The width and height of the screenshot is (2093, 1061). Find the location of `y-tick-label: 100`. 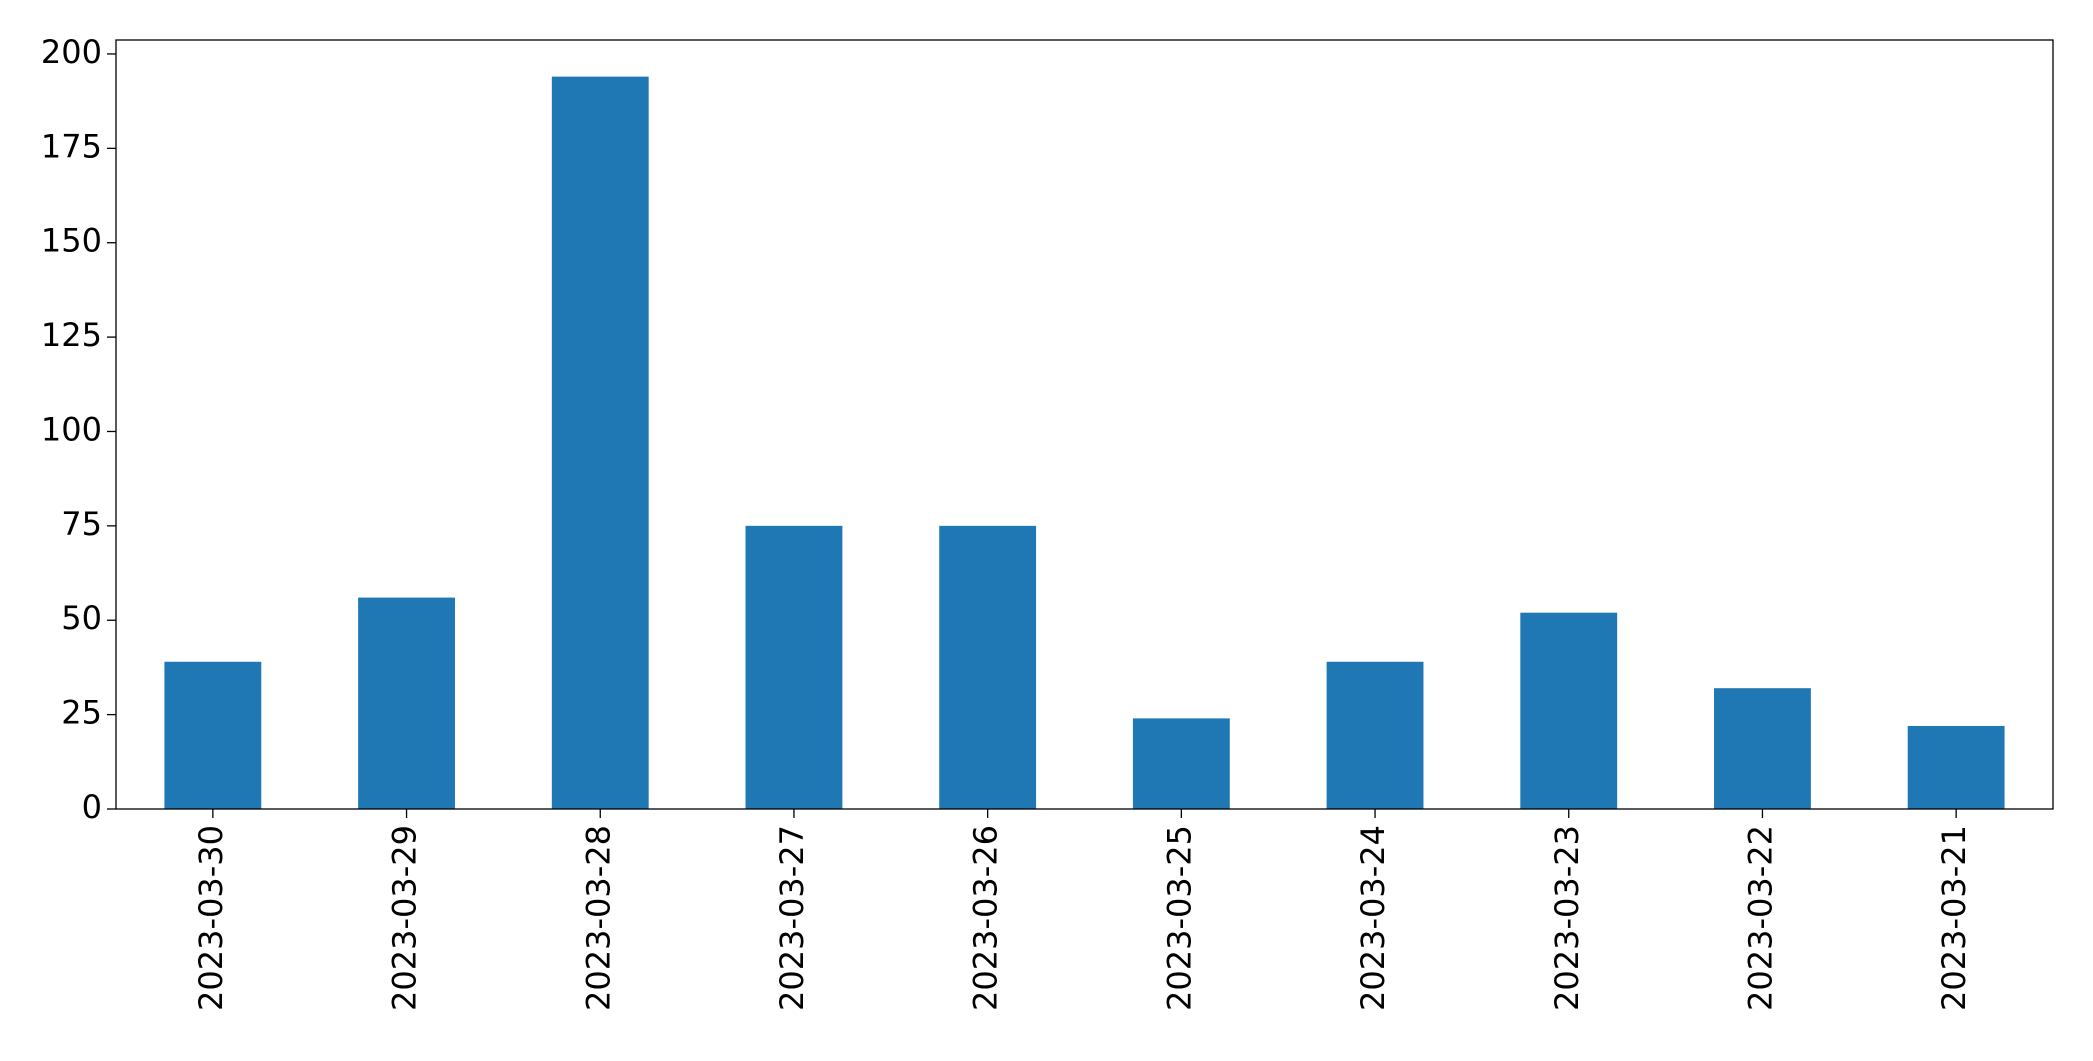

y-tick-label: 100 is located at coordinates (71, 429).